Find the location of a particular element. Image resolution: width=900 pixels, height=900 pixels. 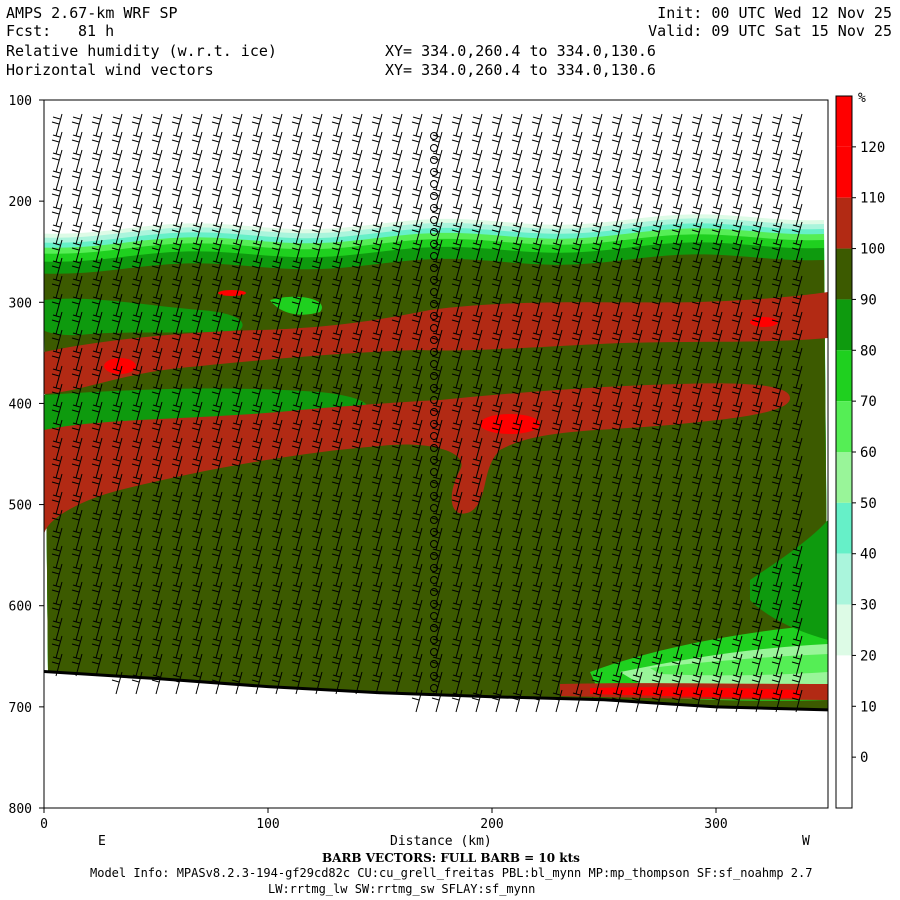

field-label-rh: Relative humidity (w.r.t. ice) is located at coordinates (141, 51).